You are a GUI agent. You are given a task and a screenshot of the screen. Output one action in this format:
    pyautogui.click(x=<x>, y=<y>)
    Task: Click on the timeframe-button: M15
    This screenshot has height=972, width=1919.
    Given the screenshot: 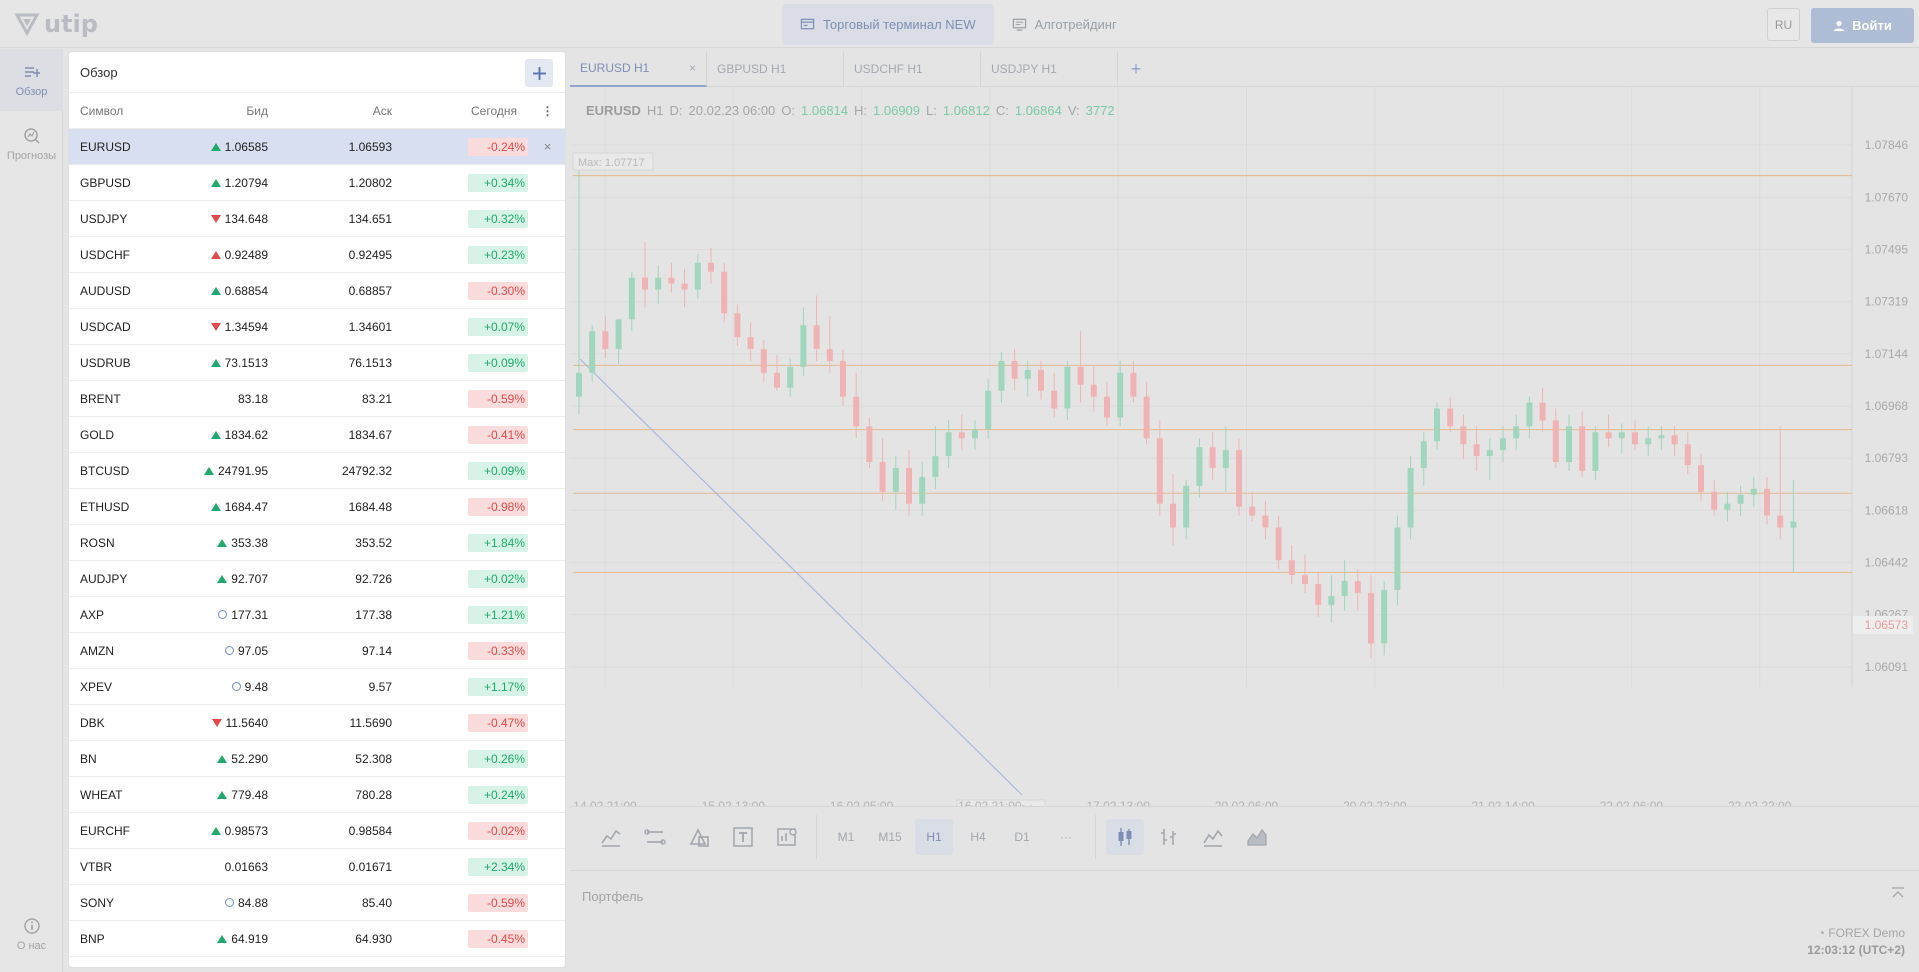 What is the action you would take?
    pyautogui.click(x=890, y=836)
    